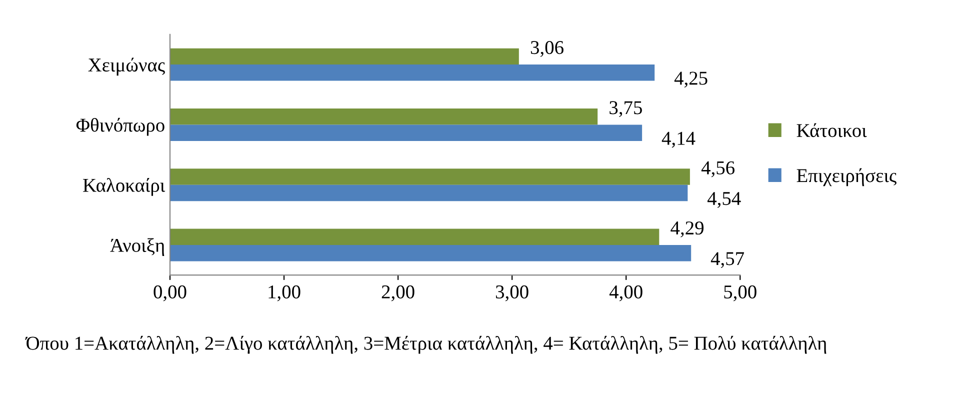 The width and height of the screenshot is (955, 401). What do you see at coordinates (398, 293) in the screenshot?
I see `x-tick-label: 2,00` at bounding box center [398, 293].